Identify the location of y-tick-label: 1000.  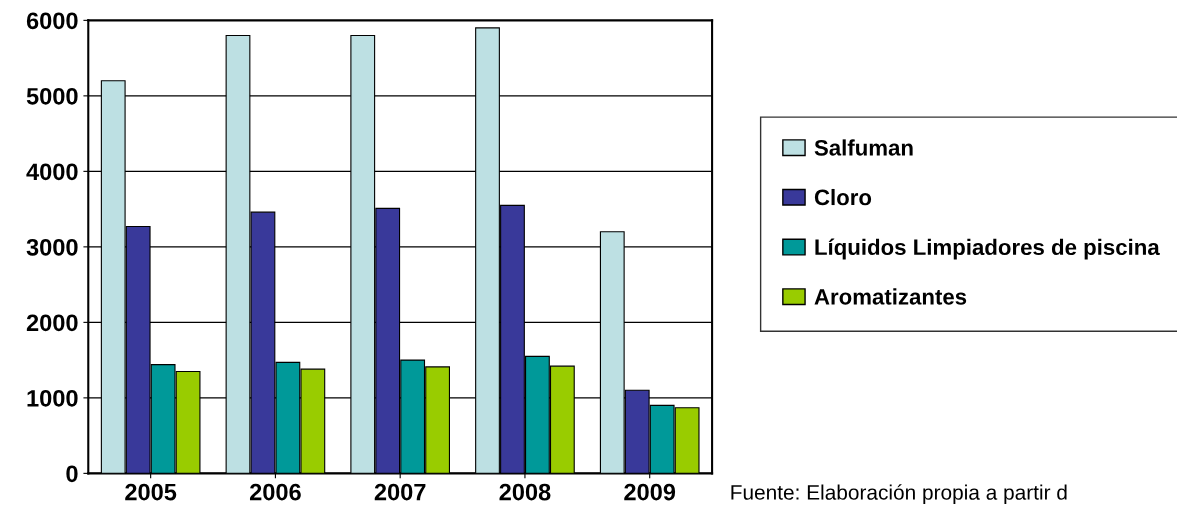
(52, 398).